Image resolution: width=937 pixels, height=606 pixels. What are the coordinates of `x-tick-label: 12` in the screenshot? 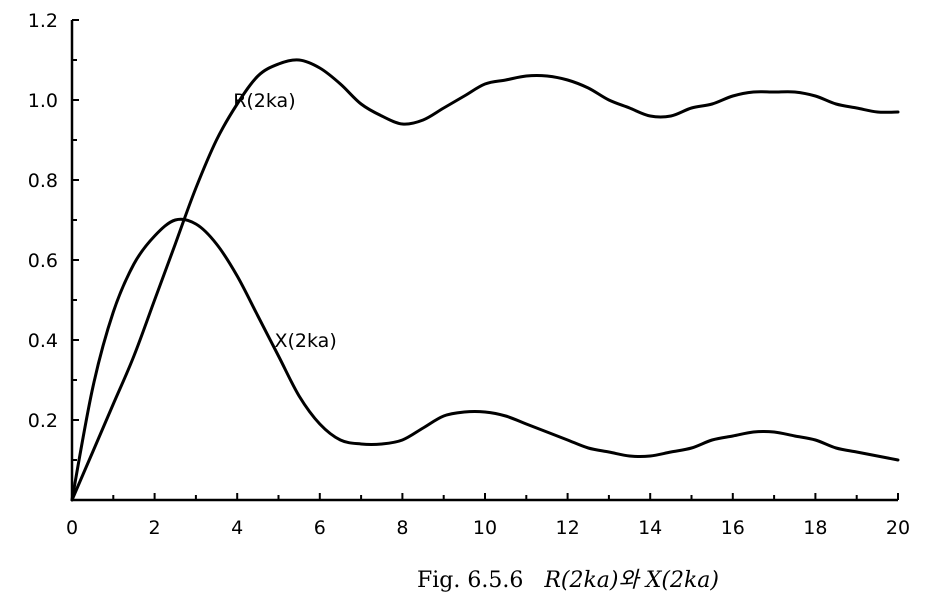 It's located at (568, 528).